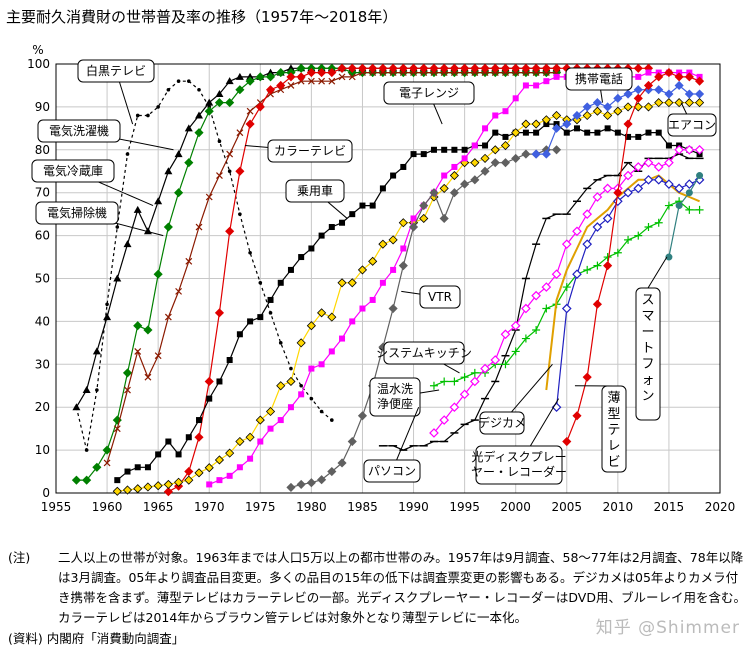 The width and height of the screenshot is (754, 655). I want to click on callout-label: ヤー・レコーダー, so click(519, 471).